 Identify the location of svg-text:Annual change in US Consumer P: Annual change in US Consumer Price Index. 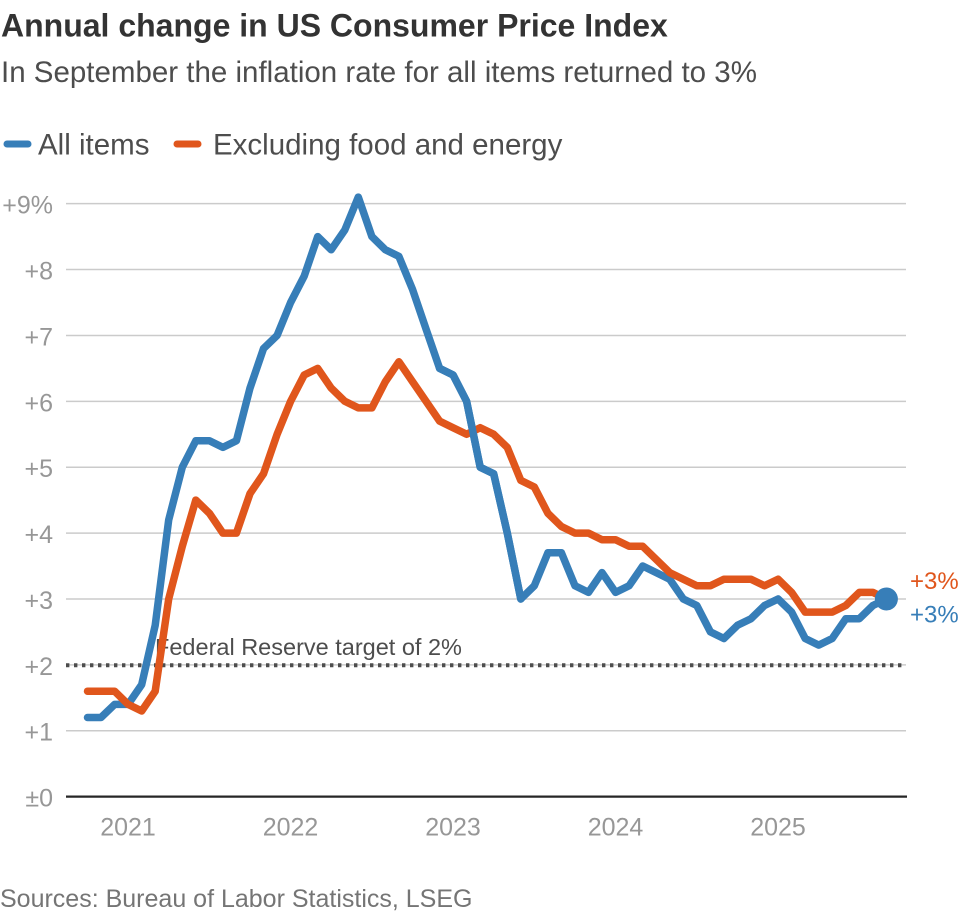
(334, 26).